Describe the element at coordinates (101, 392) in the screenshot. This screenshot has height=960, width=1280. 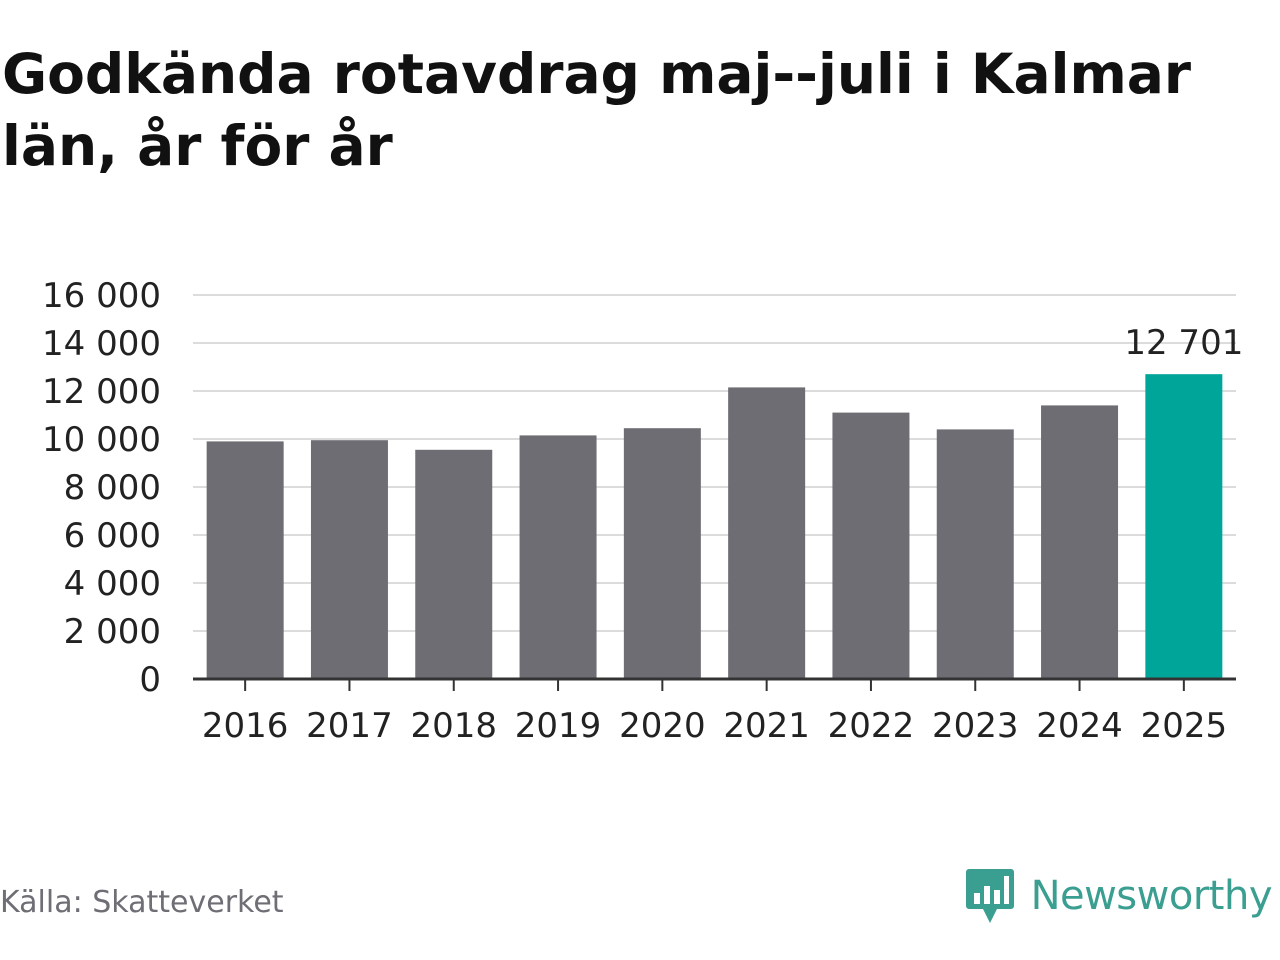
I see `y-tick-label: 12 000` at that location.